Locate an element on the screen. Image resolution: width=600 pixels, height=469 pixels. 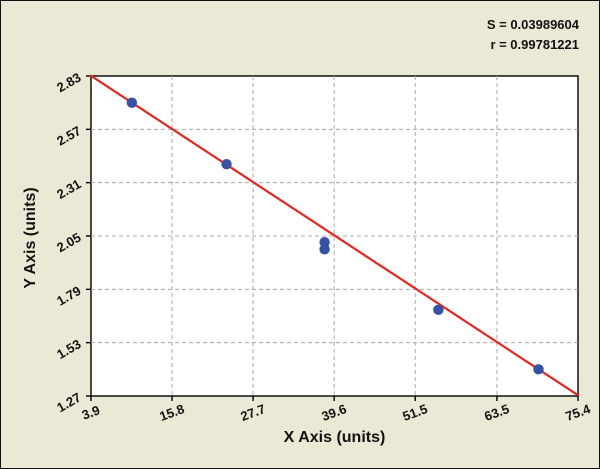
x-tick-label: 39.6 is located at coordinates (334, 412).